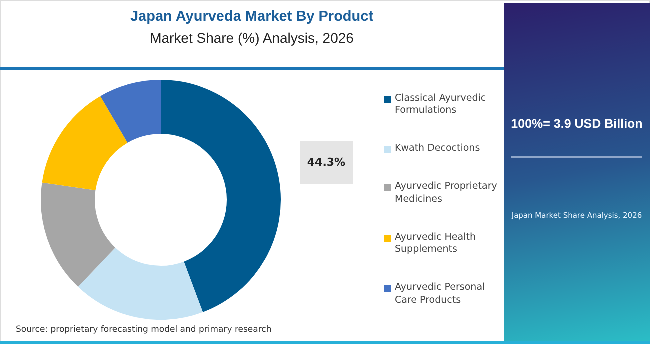  What do you see at coordinates (440, 295) in the screenshot?
I see `legend-label: Ayurvedic Personal Care Products` at bounding box center [440, 295].